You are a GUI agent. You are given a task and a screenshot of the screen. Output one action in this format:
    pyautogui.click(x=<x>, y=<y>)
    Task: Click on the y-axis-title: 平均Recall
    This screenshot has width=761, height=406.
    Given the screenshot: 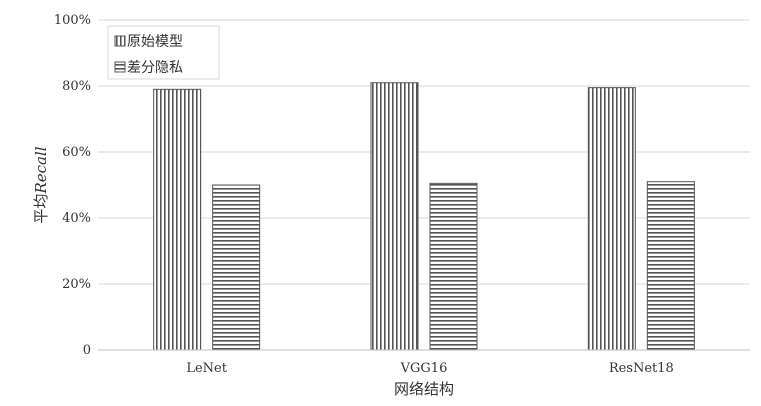 What is the action you would take?
    pyautogui.click(x=41, y=184)
    